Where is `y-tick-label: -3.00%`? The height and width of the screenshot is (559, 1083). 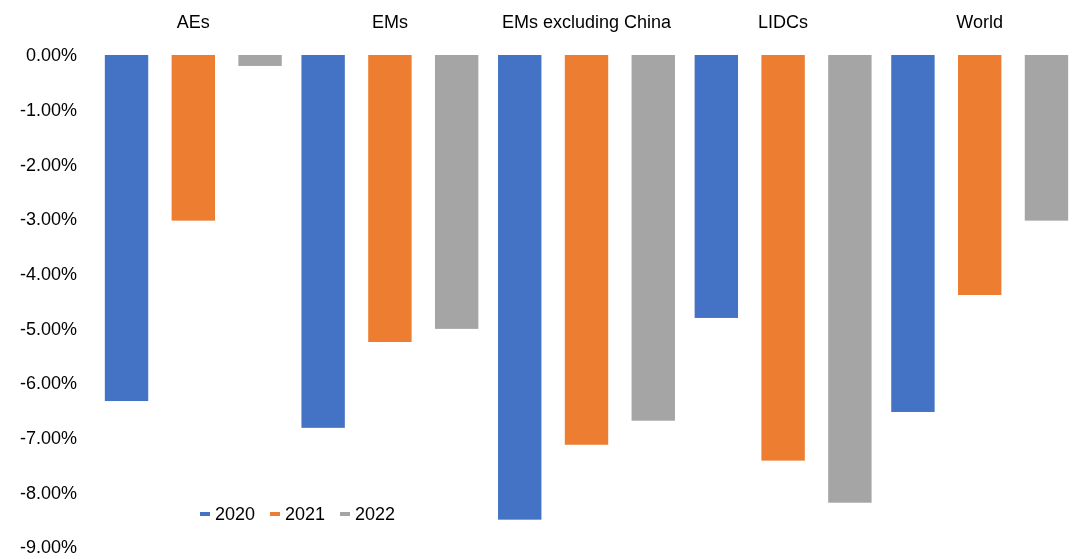
y-tick-label: -3.00% is located at coordinates (48, 219).